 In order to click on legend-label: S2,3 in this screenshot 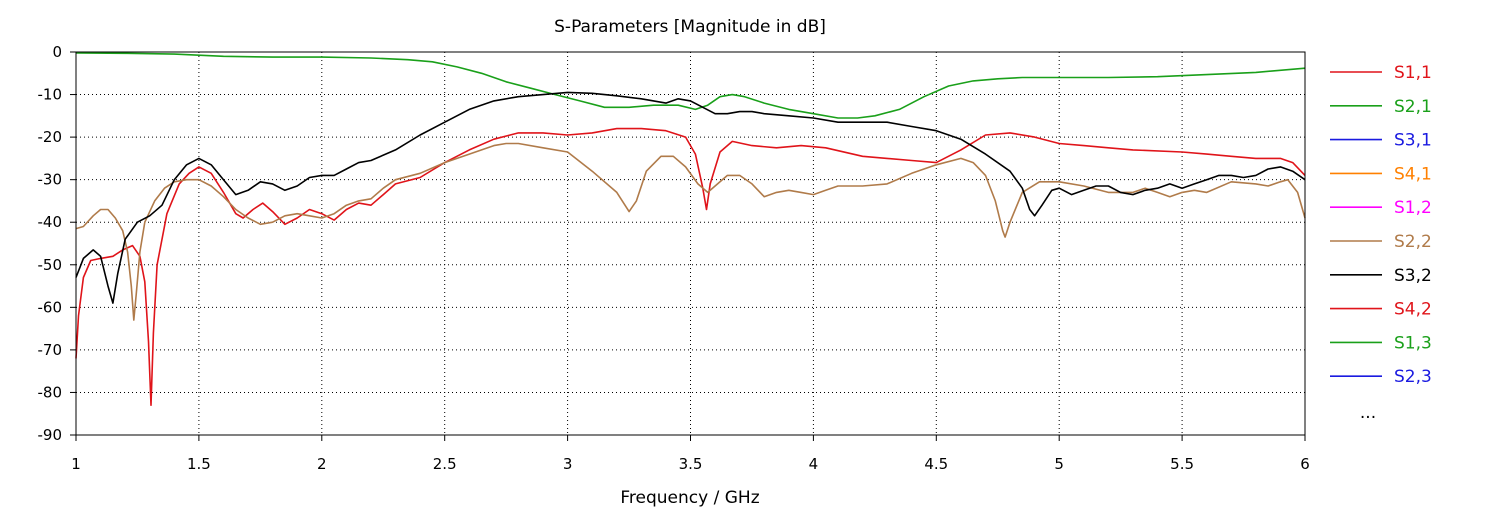, I will do `click(1413, 377)`.